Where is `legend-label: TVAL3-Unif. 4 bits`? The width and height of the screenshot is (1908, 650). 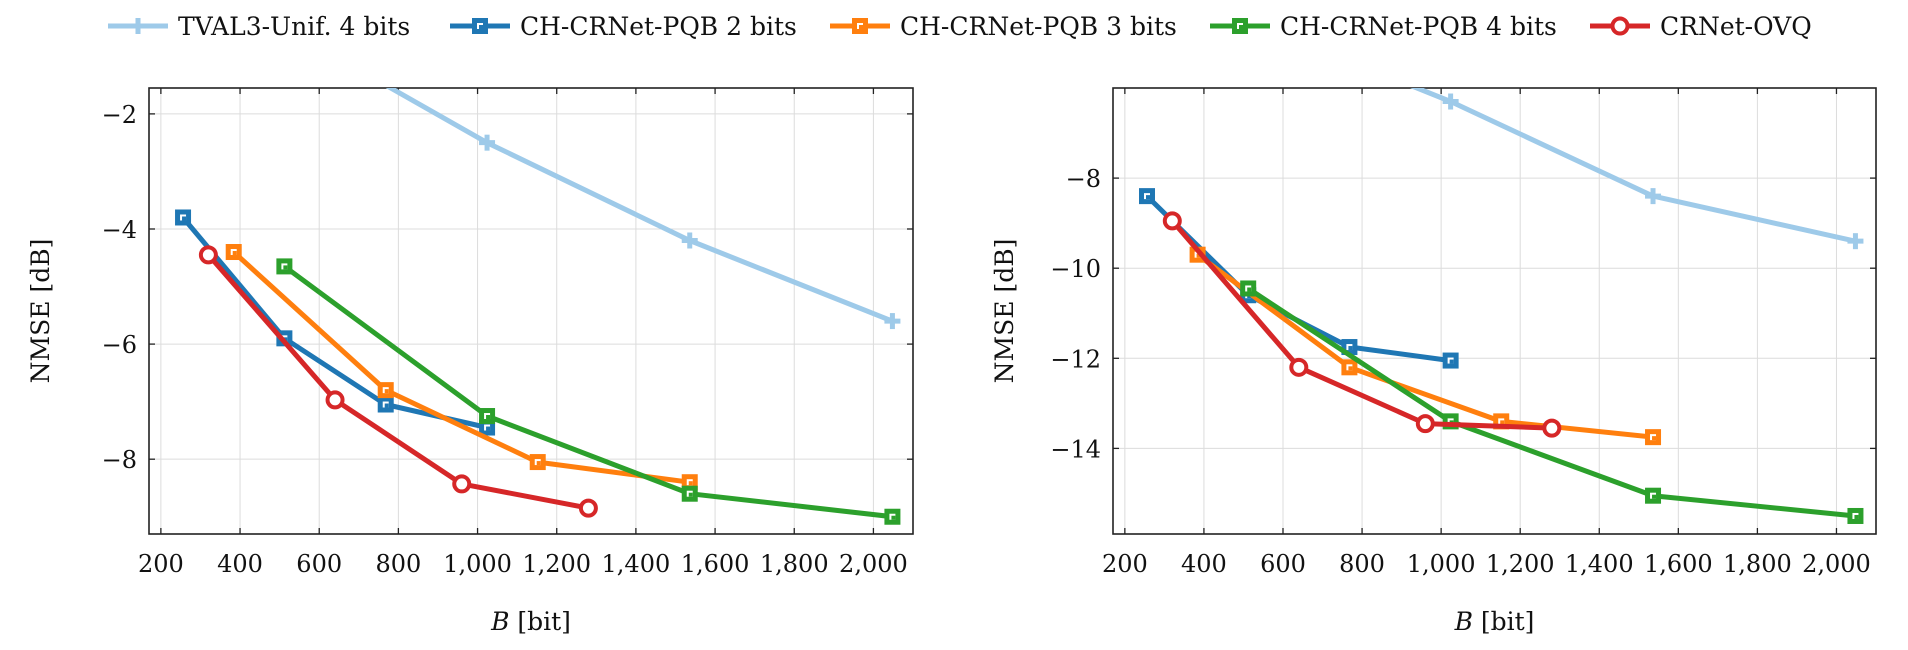 legend-label: TVAL3-Unif. 4 bits is located at coordinates (294, 26).